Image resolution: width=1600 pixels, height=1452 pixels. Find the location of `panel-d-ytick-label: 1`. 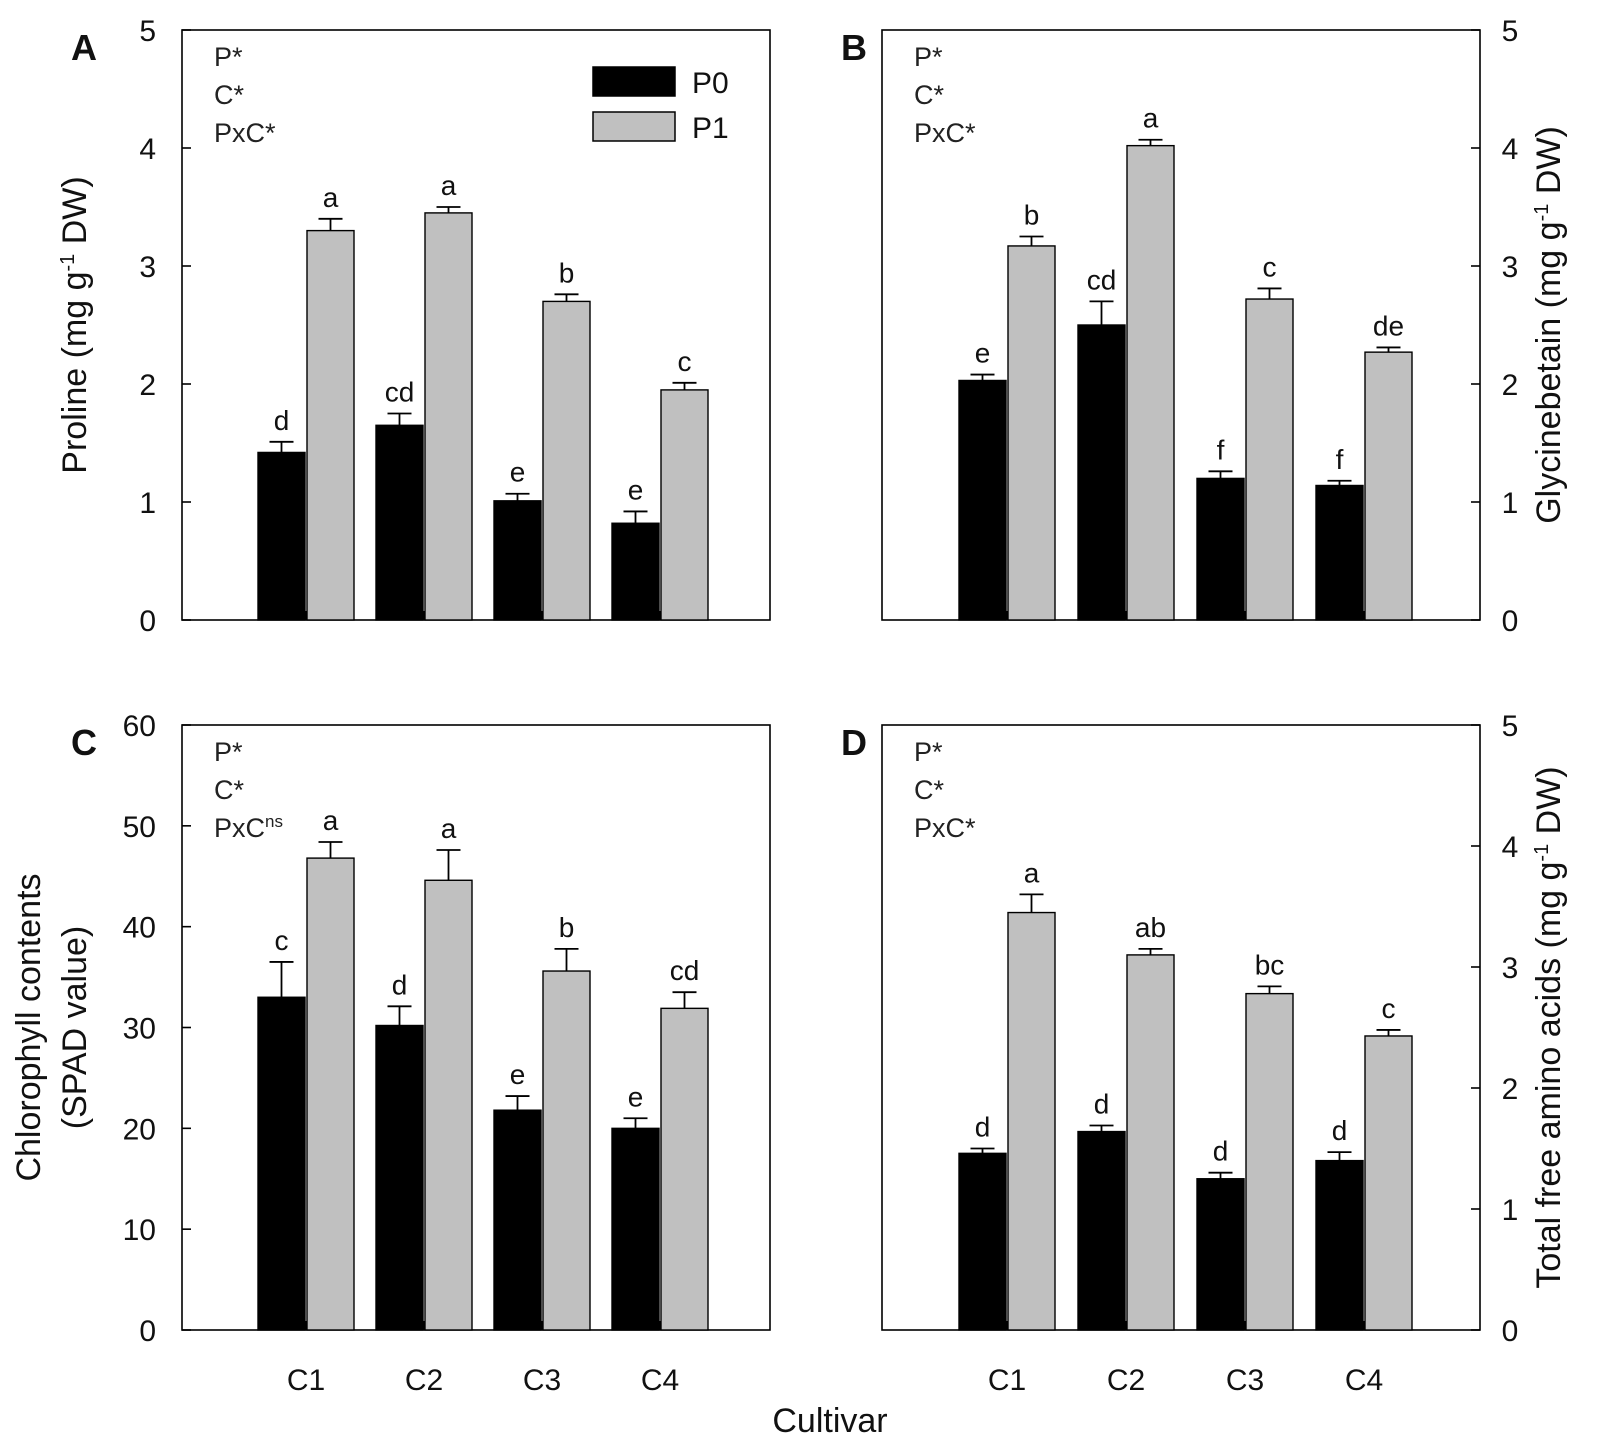

panel-d-ytick-label: 1 is located at coordinates (1510, 1210).